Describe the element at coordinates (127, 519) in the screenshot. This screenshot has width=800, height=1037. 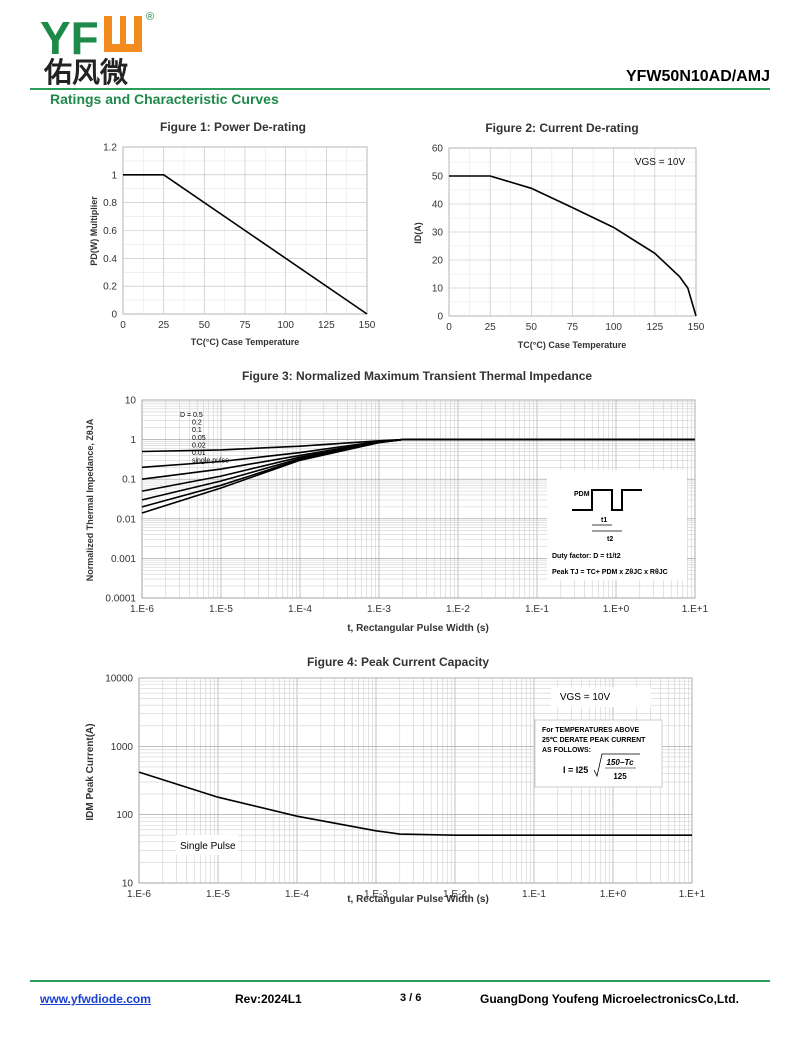
I see `y-tick-label: 0.01` at that location.